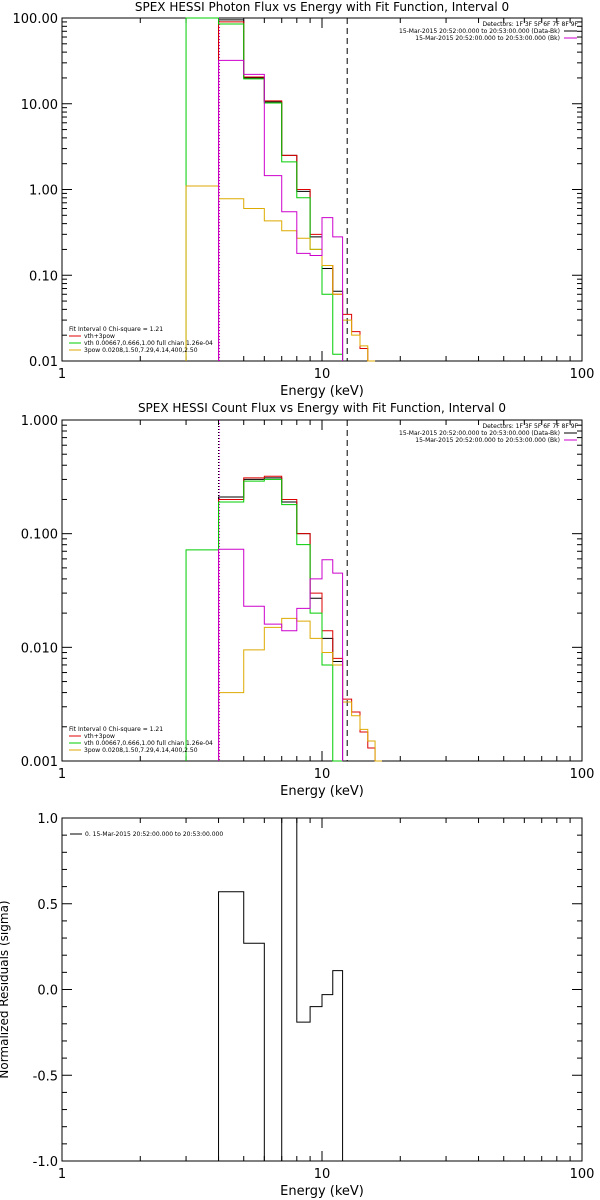  Describe the element at coordinates (39, 105) in the screenshot. I see `y-tick-label: 10.00` at that location.